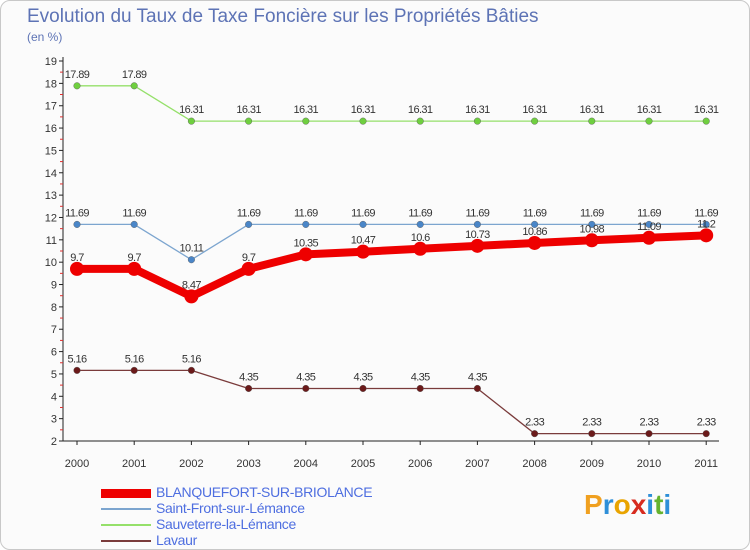 The height and width of the screenshot is (550, 750). Describe the element at coordinates (306, 243) in the screenshot. I see `data-label-blanquefort-sur-briolance: 10.35` at that location.